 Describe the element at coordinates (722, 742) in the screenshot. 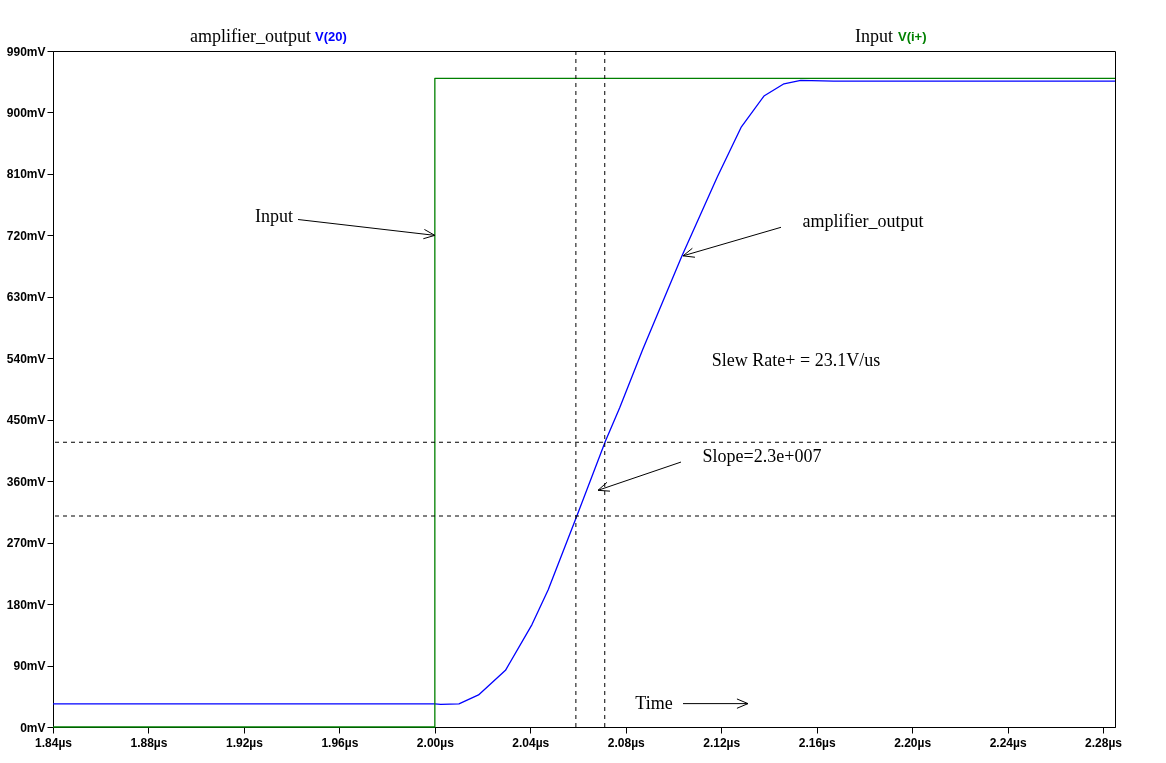

I see `x-tick-label: 2.12µs` at that location.